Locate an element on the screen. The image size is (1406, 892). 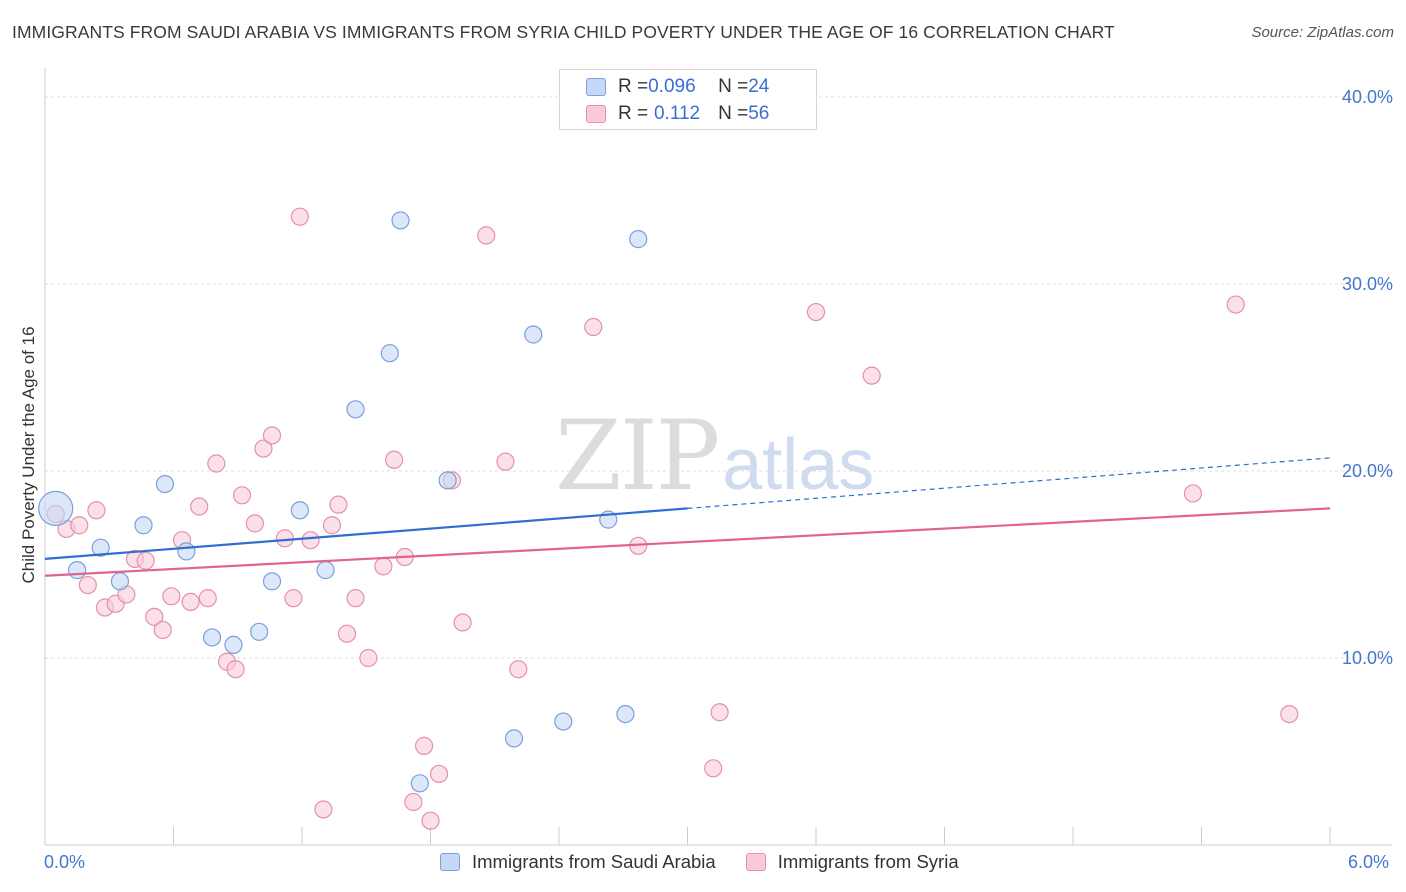
y-axis-label: Child Poverty Under the Age of 16 is located at coordinates (28, 455).